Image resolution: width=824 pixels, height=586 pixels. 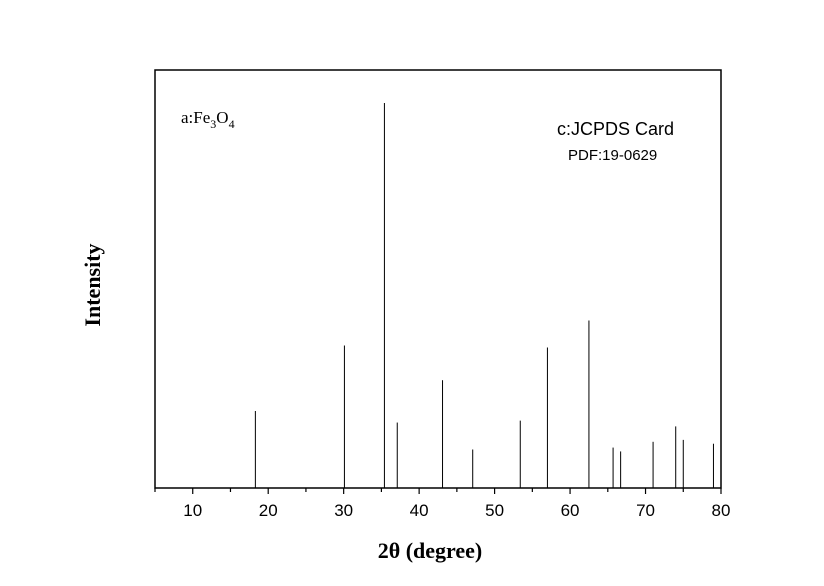 What do you see at coordinates (615, 129) in the screenshot?
I see `annotation-card: c:JCPDS Card` at bounding box center [615, 129].